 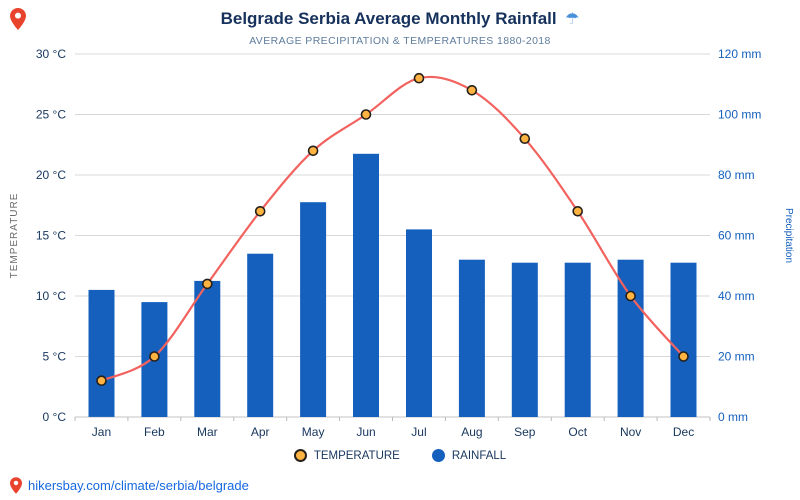 What do you see at coordinates (525, 138) in the screenshot?
I see `temperature-marker-sep` at bounding box center [525, 138].